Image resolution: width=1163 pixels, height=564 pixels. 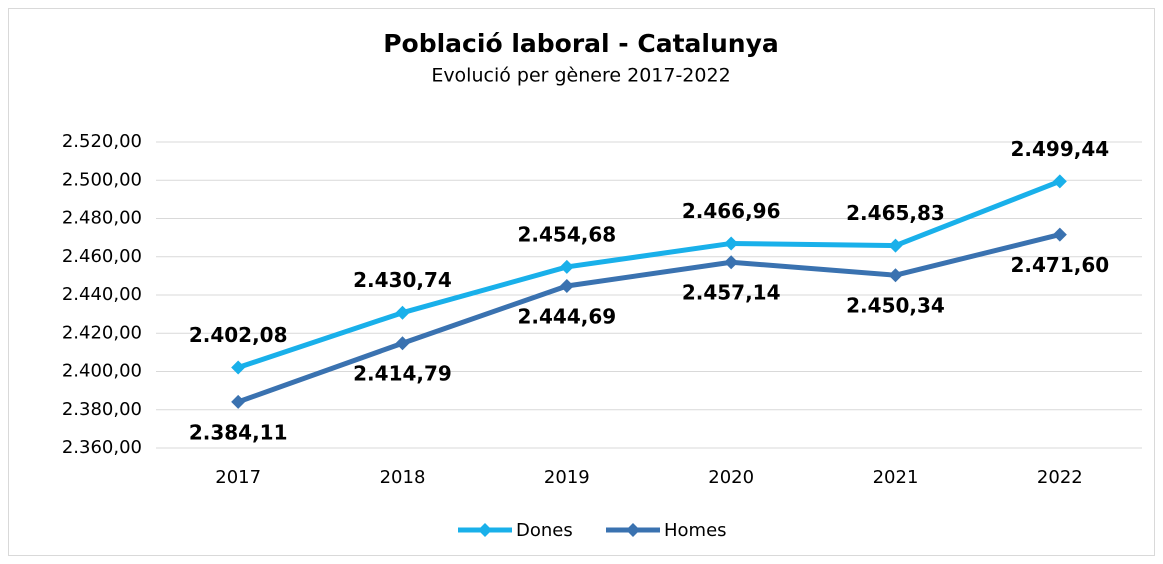 What do you see at coordinates (102, 332) in the screenshot?
I see `y-tick-label: 2.420,00` at bounding box center [102, 332].